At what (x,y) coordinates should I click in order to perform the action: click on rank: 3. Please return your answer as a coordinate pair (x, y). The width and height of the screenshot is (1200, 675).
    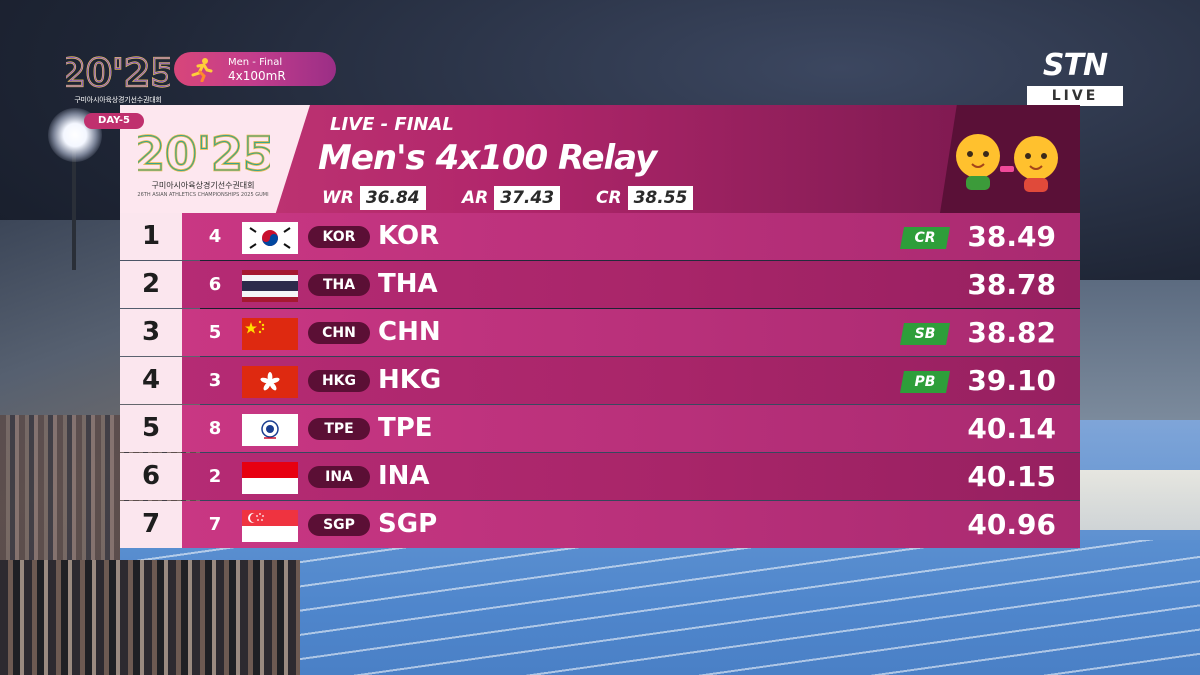
    Looking at the image, I should click on (151, 332).